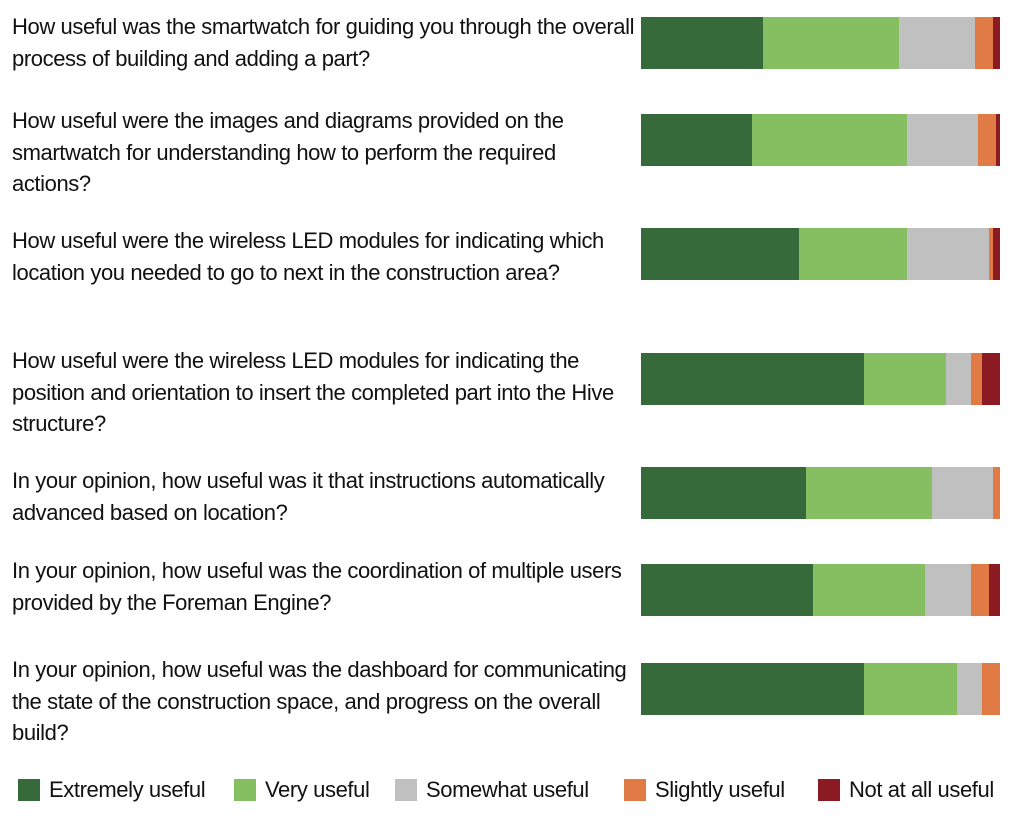 The image size is (1020, 819). What do you see at coordinates (317, 789) in the screenshot?
I see `legend-label: Very useful` at bounding box center [317, 789].